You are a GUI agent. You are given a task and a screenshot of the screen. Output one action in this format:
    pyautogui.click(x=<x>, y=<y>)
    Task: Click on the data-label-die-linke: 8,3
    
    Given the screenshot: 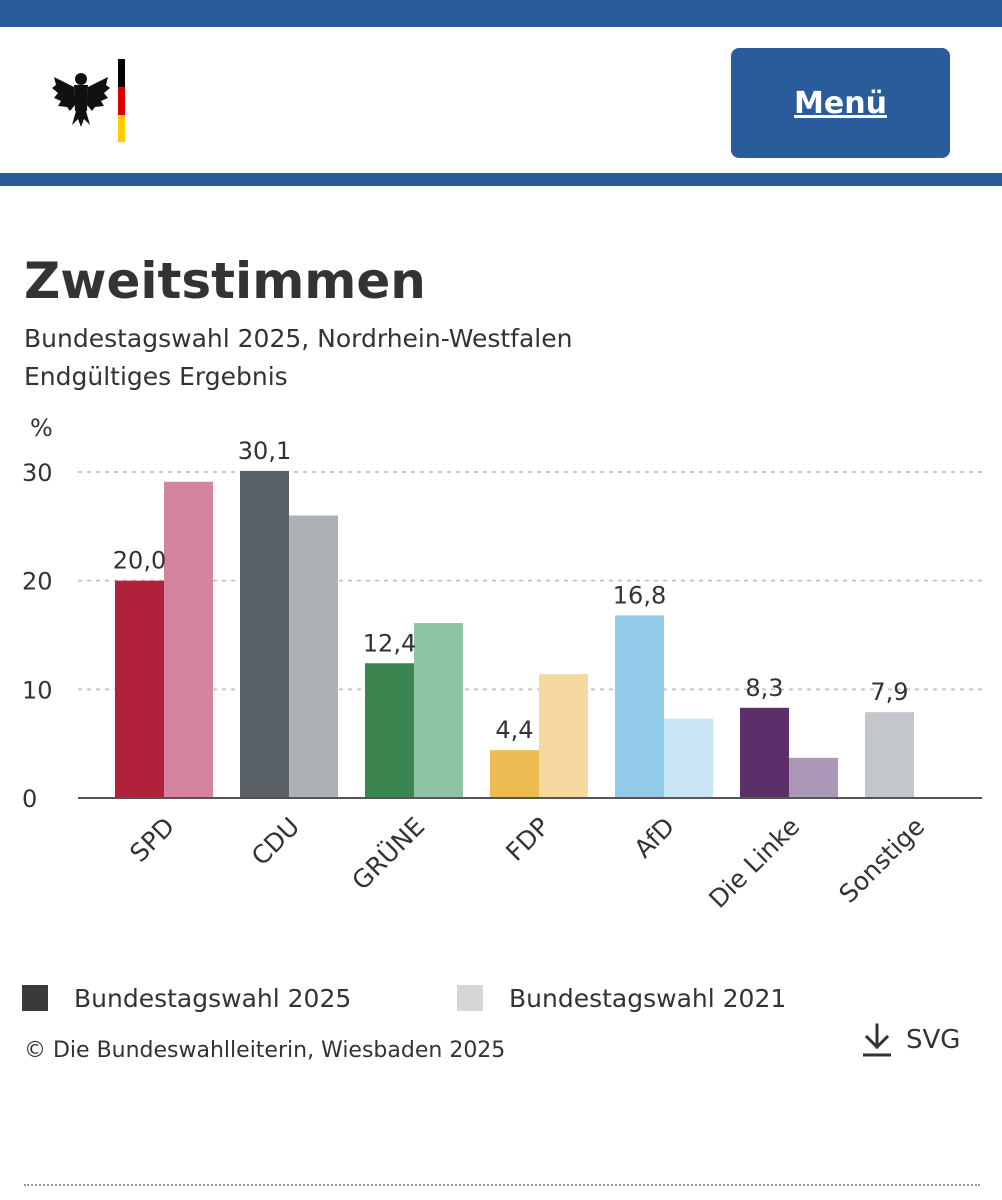 What is the action you would take?
    pyautogui.click(x=764, y=688)
    